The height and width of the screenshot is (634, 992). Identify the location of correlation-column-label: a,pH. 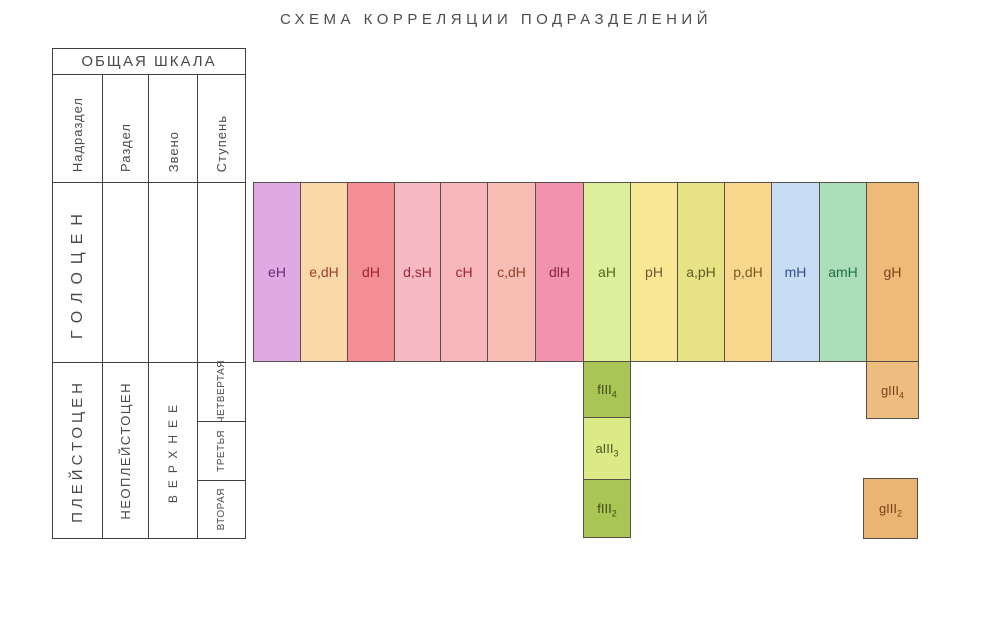
(701, 272).